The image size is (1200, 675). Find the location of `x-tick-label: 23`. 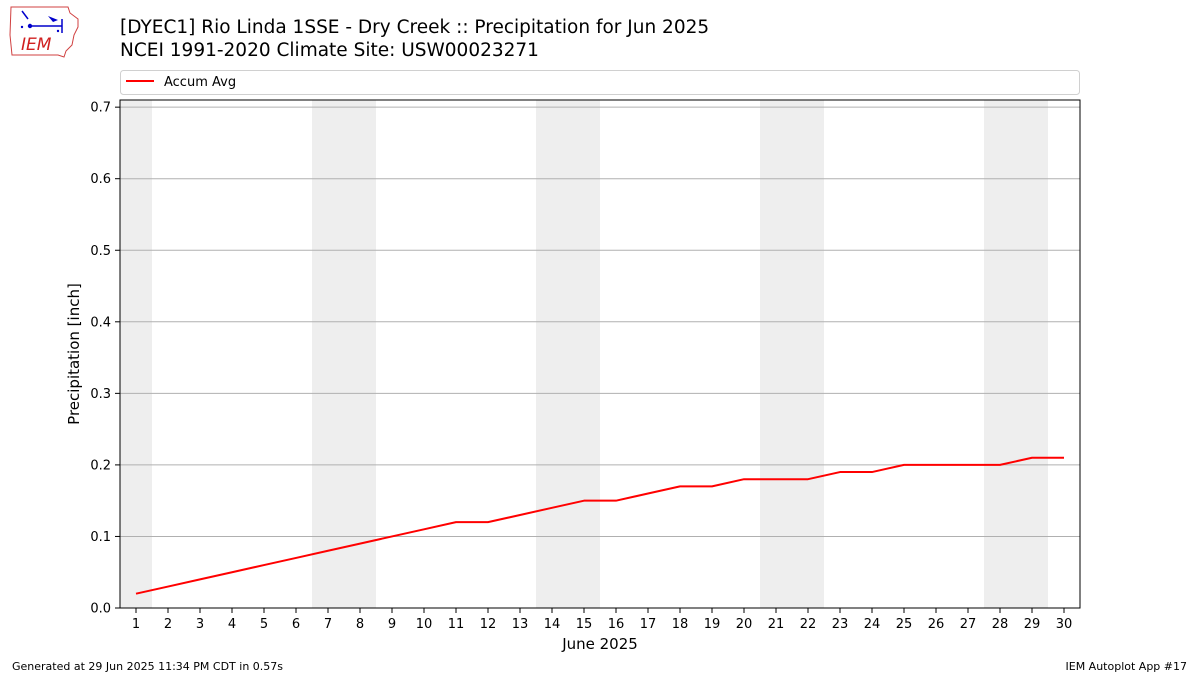

x-tick-label: 23 is located at coordinates (840, 624).